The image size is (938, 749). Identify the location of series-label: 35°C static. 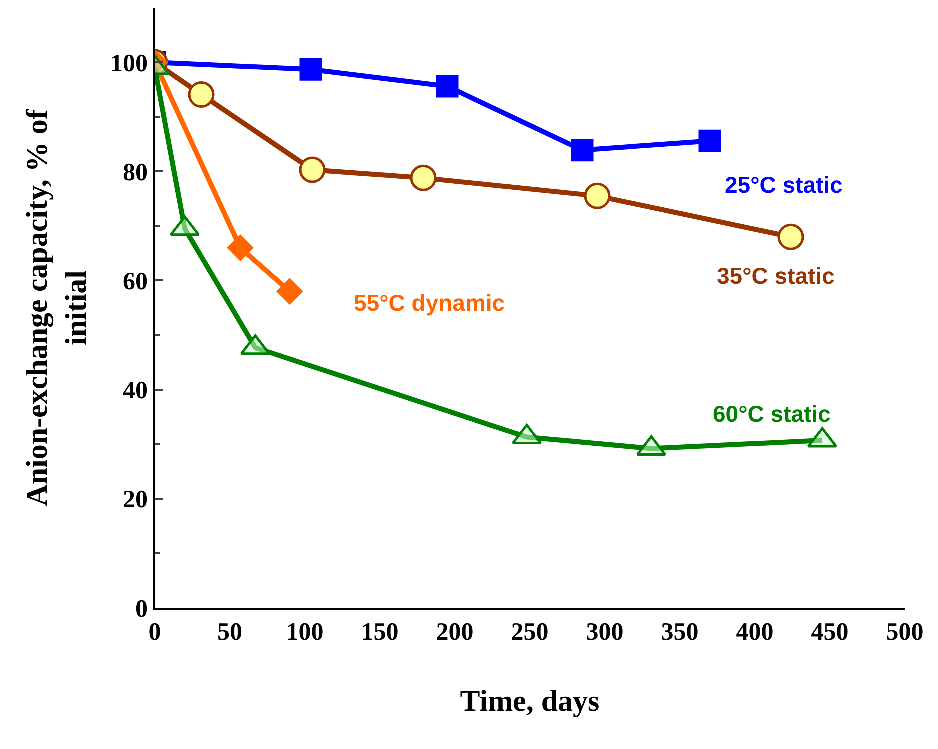
(776, 276).